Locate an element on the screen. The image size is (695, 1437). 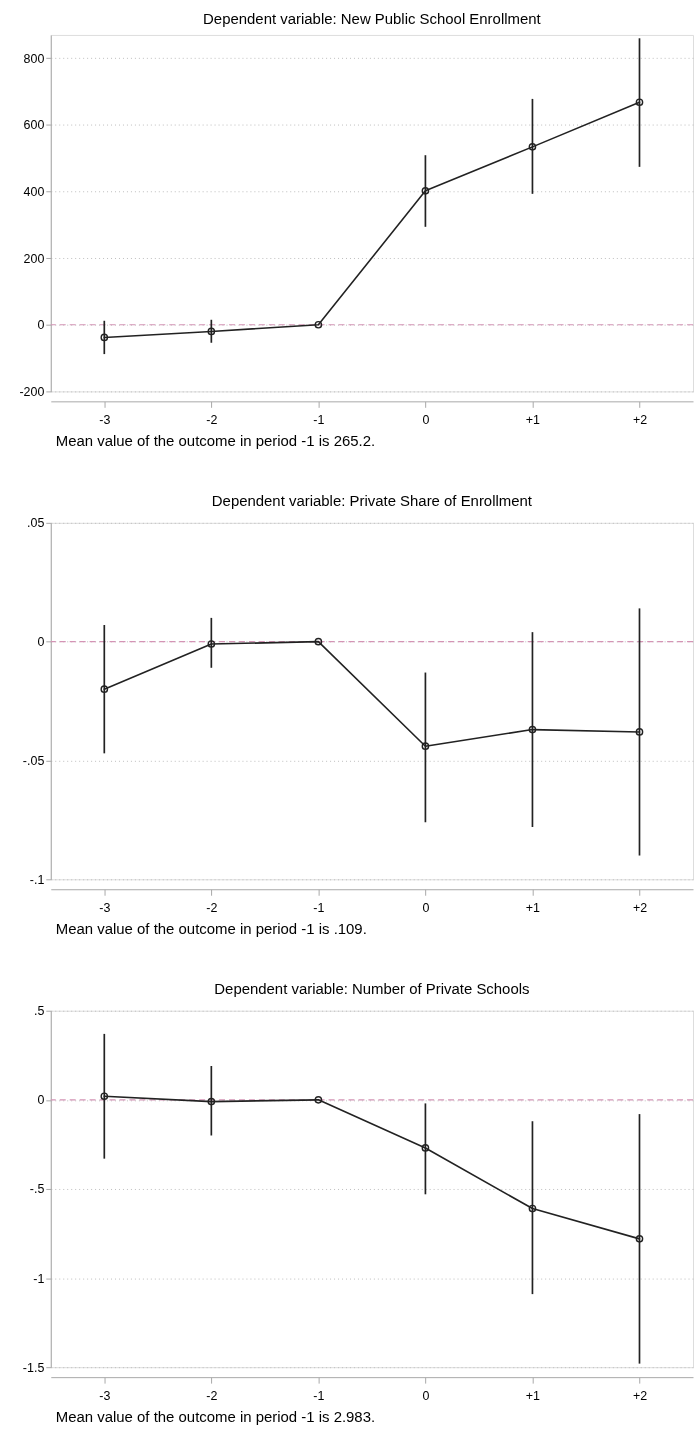
chart-title: Dependent variable: Private Share of Enrollment is located at coordinates (372, 500).